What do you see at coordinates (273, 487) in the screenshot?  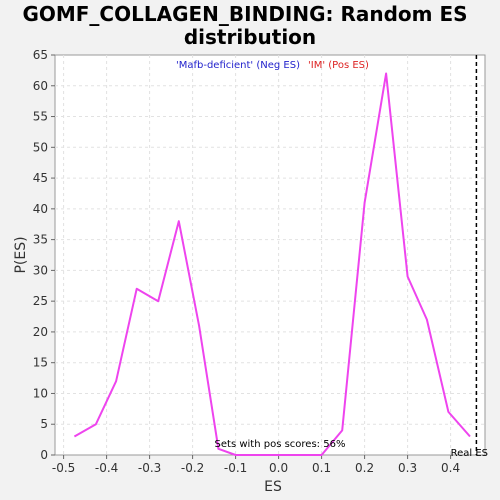 I see `x-axis-label: ES` at bounding box center [273, 487].